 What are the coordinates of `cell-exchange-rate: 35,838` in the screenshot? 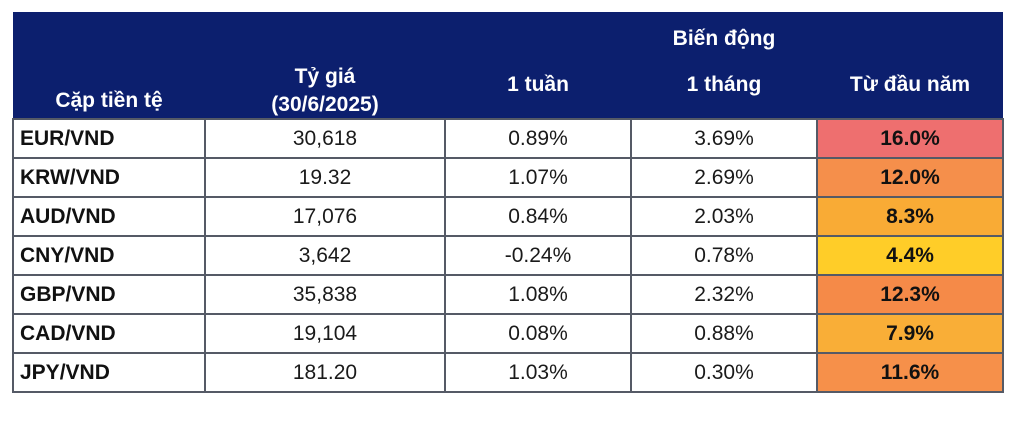 It's located at (325, 294).